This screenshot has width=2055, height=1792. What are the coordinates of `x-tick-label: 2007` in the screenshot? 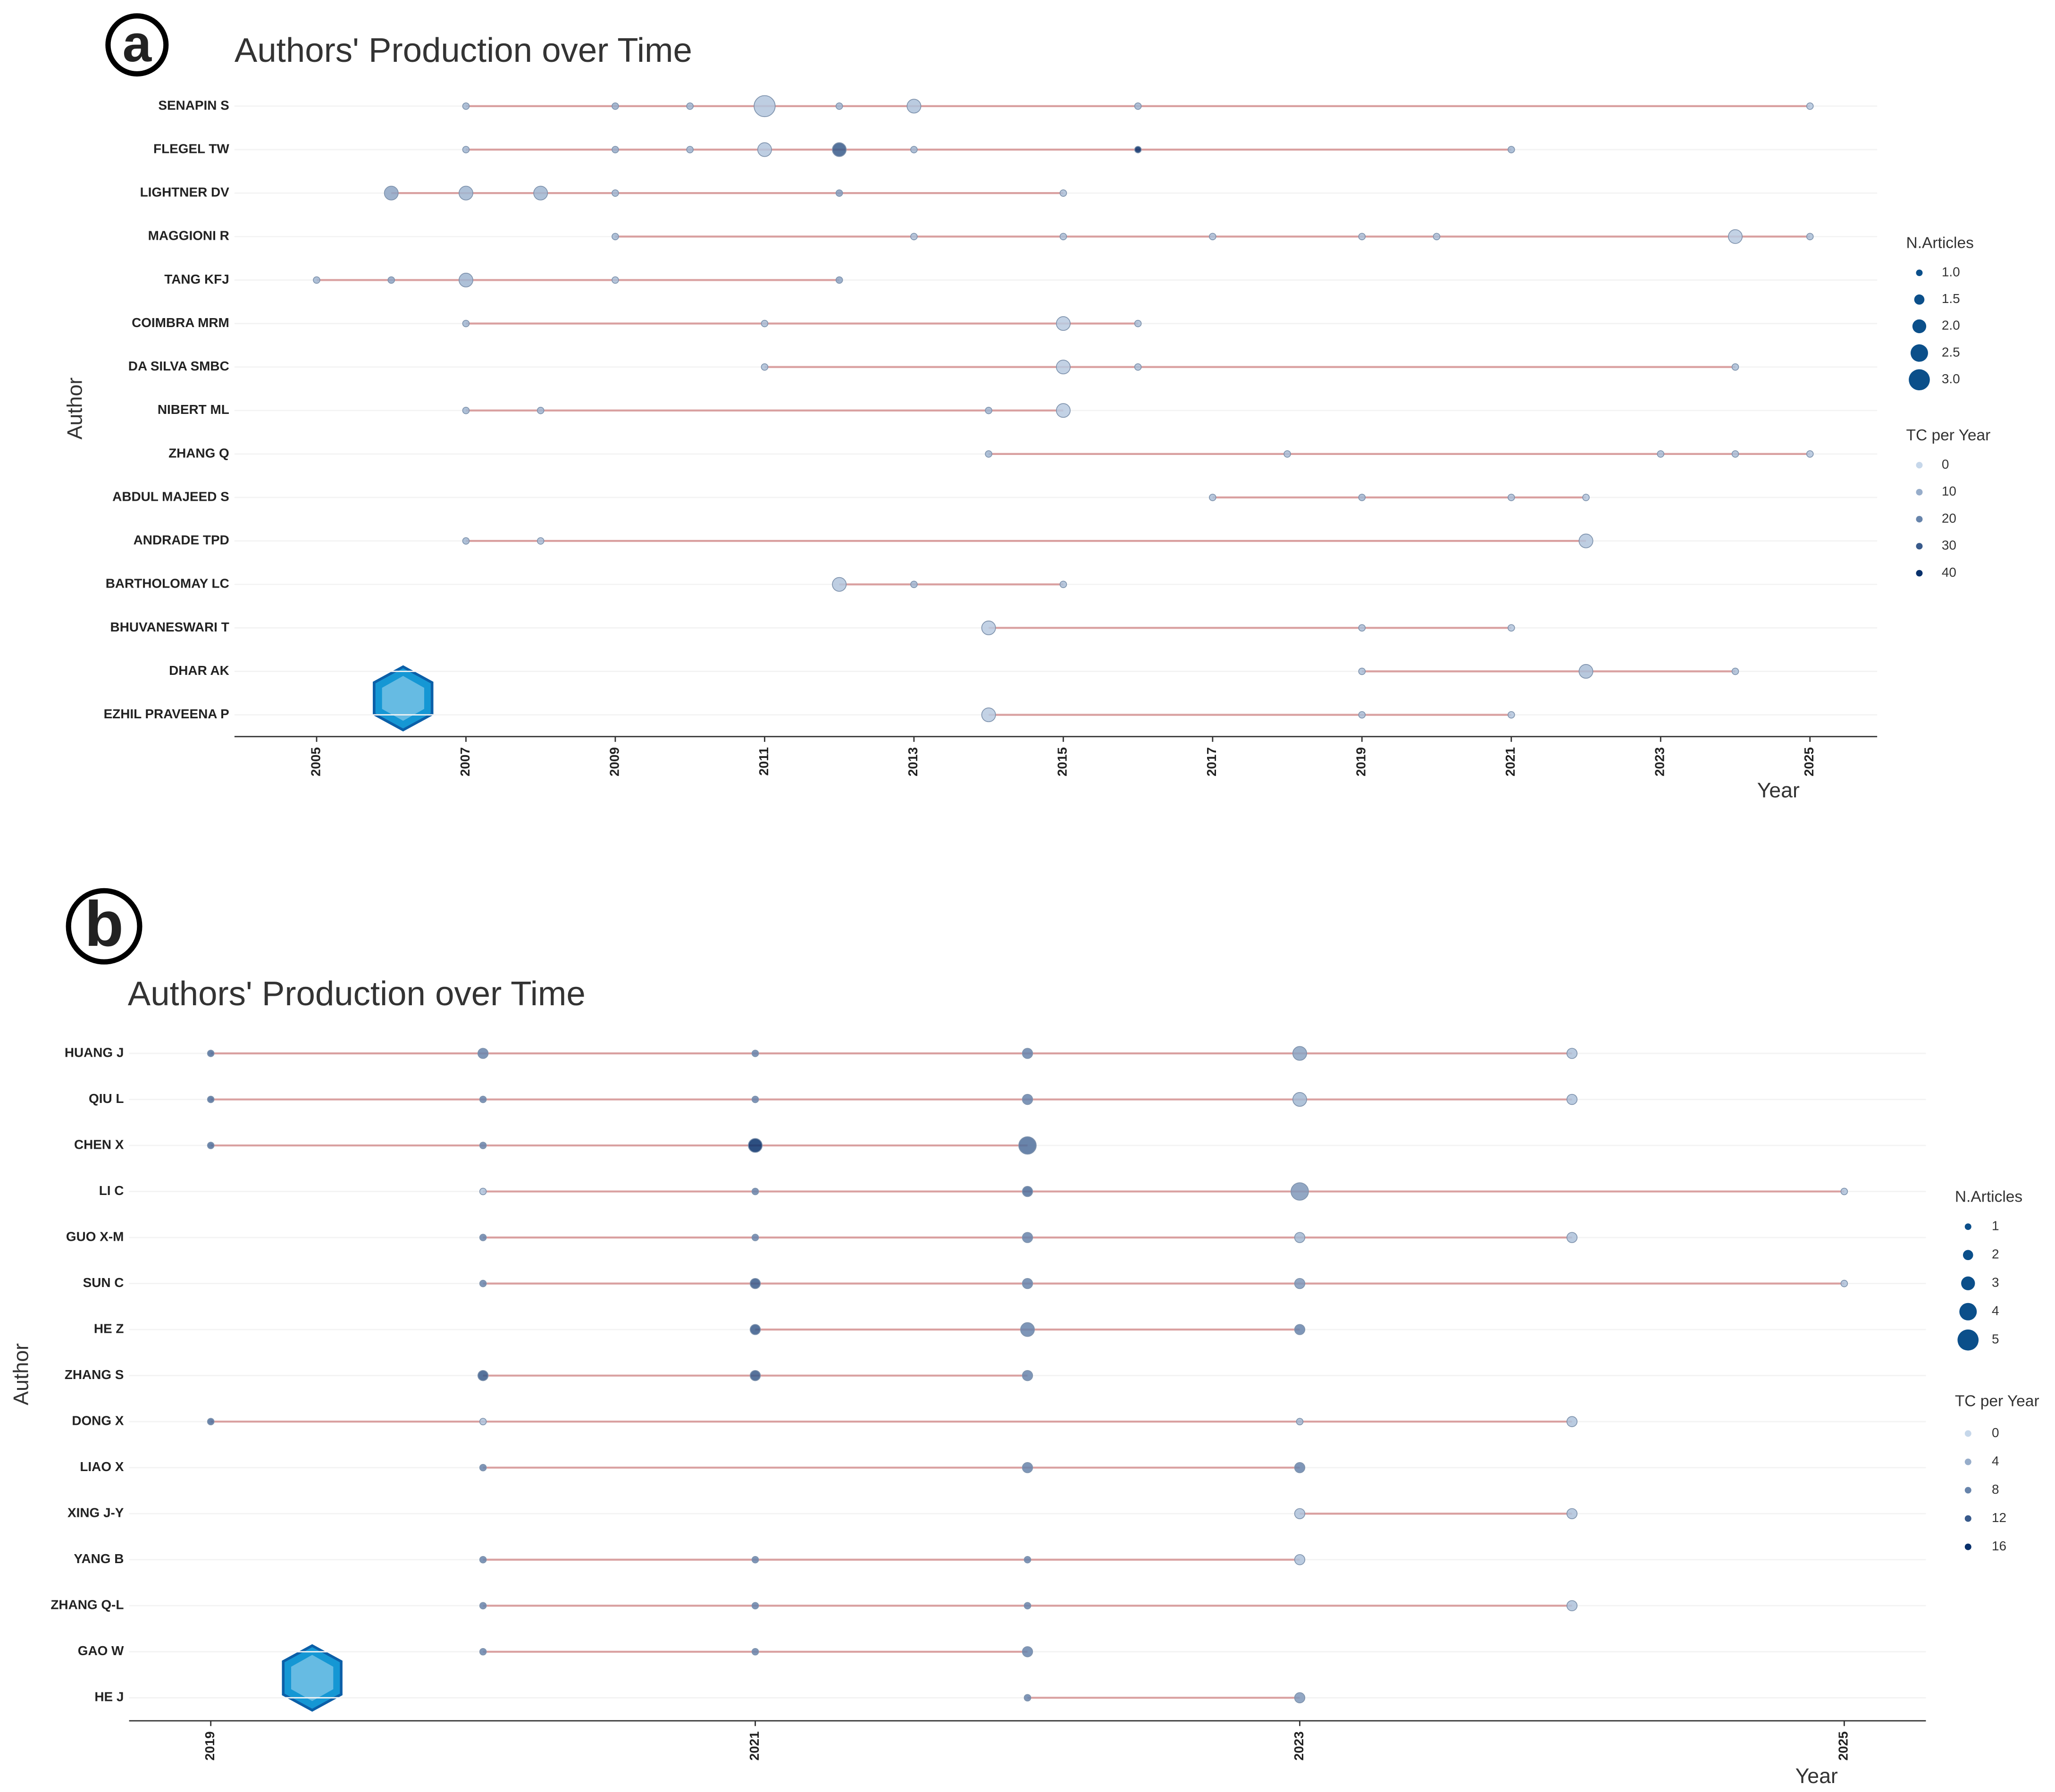 It's located at (465, 761).